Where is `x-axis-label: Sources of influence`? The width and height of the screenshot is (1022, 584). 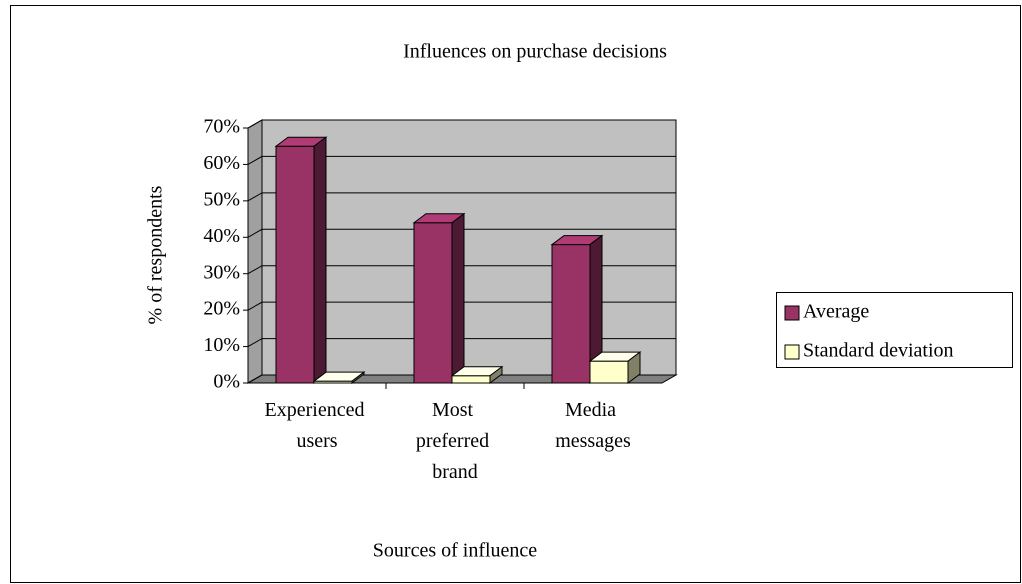
x-axis-label: Sources of influence is located at coordinates (455, 551).